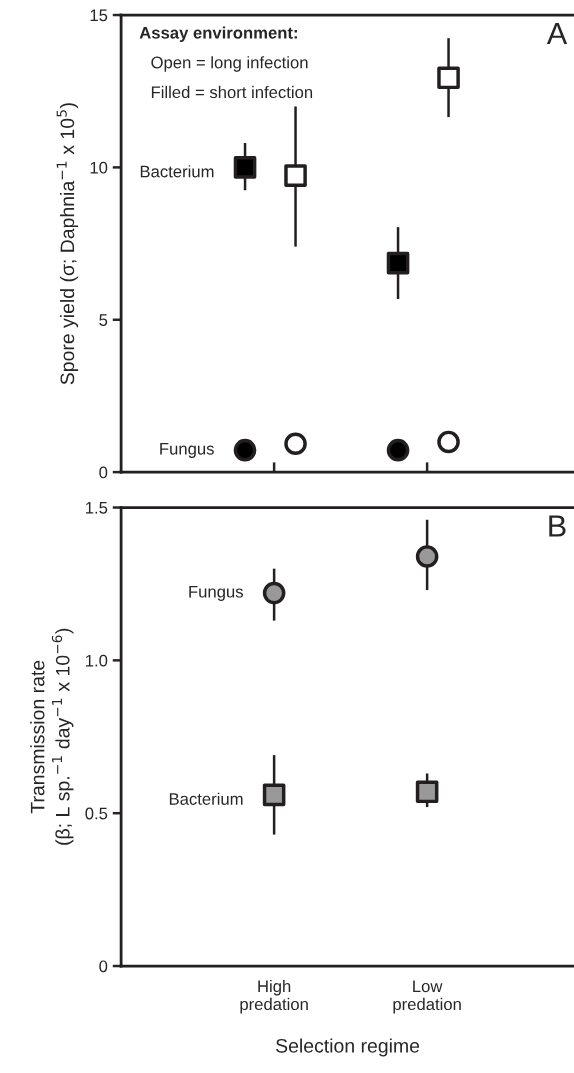 The height and width of the screenshot is (1073, 574). Describe the element at coordinates (99, 167) in the screenshot. I see `y-tick-label: 10` at that location.